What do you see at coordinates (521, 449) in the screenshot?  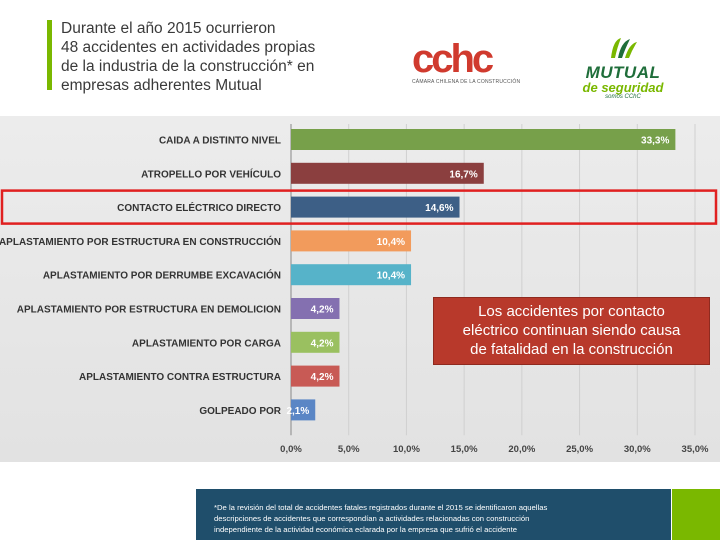 I see `x-tick-label: 20,0%` at bounding box center [521, 449].